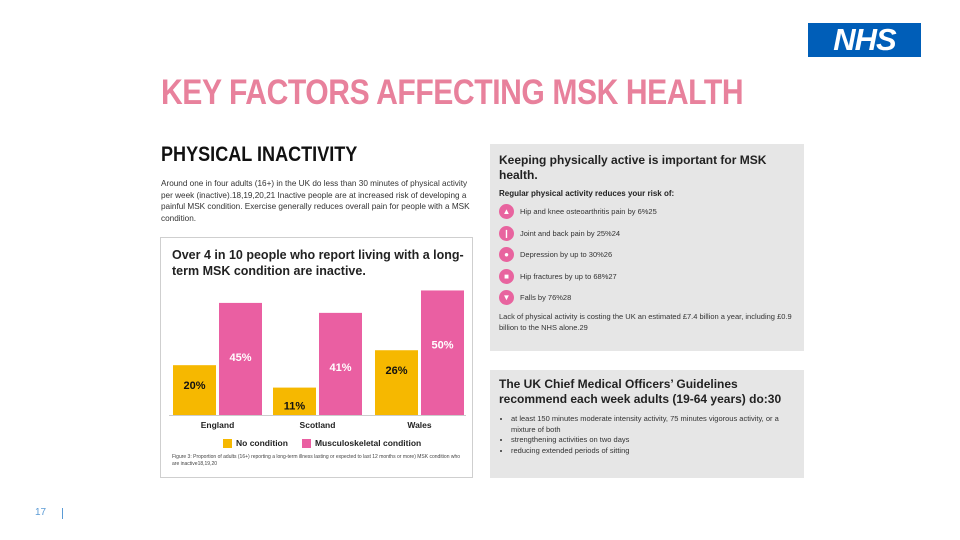  I want to click on page-number: 17, so click(41, 512).